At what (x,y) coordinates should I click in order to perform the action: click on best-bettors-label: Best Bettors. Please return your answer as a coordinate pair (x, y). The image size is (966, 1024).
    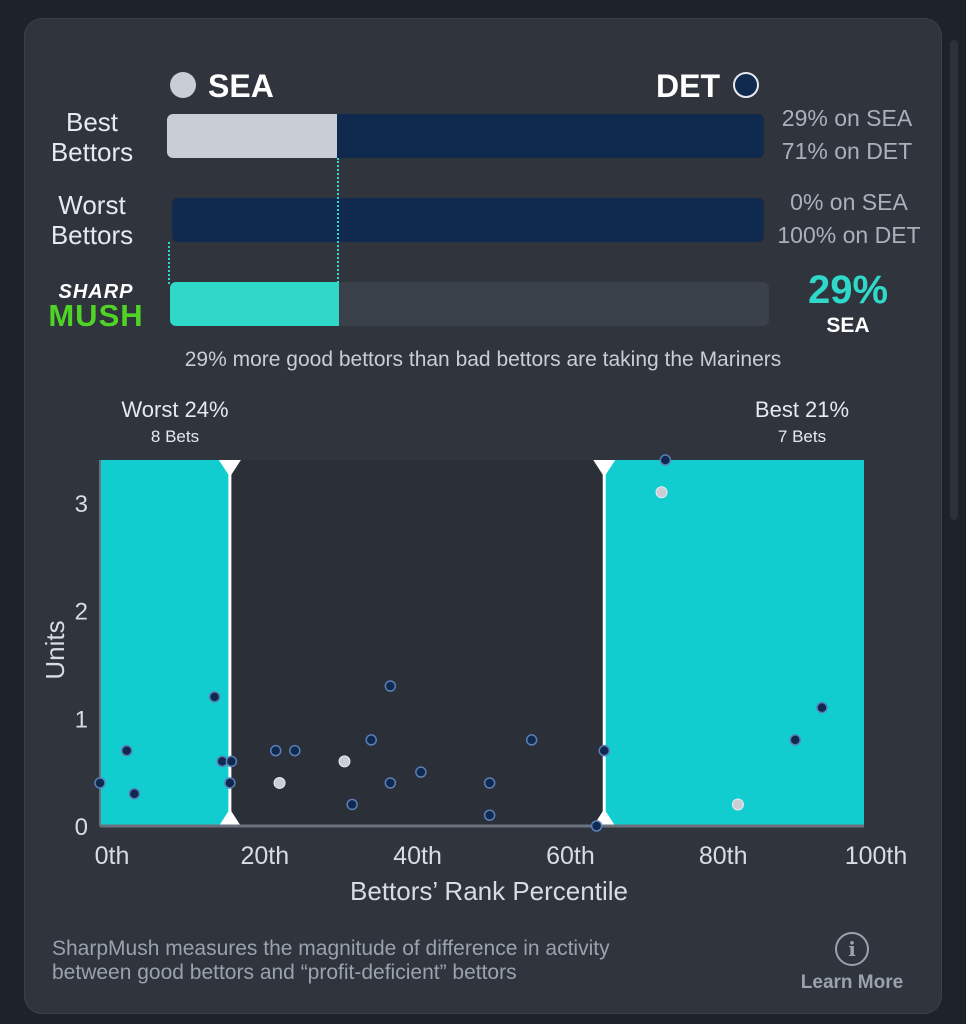
    Looking at the image, I should click on (92, 137).